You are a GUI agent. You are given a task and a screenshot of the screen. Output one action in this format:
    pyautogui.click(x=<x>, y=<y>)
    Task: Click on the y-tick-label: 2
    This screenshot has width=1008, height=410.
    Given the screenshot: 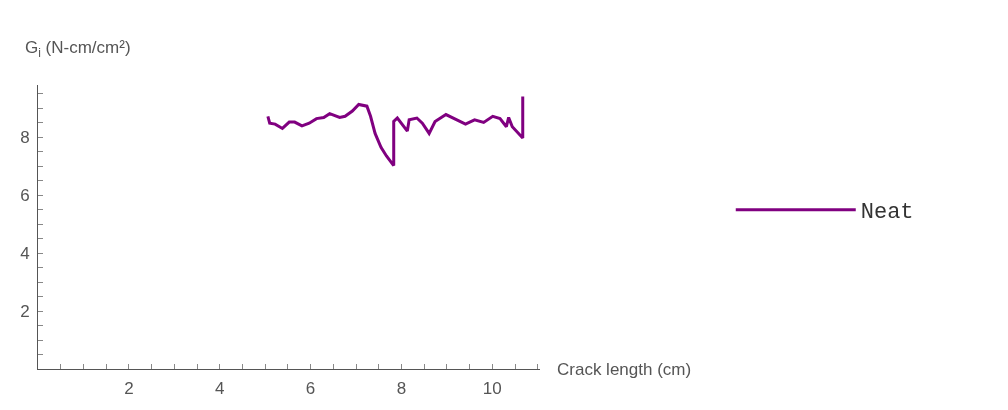 What is the action you would take?
    pyautogui.click(x=25, y=311)
    